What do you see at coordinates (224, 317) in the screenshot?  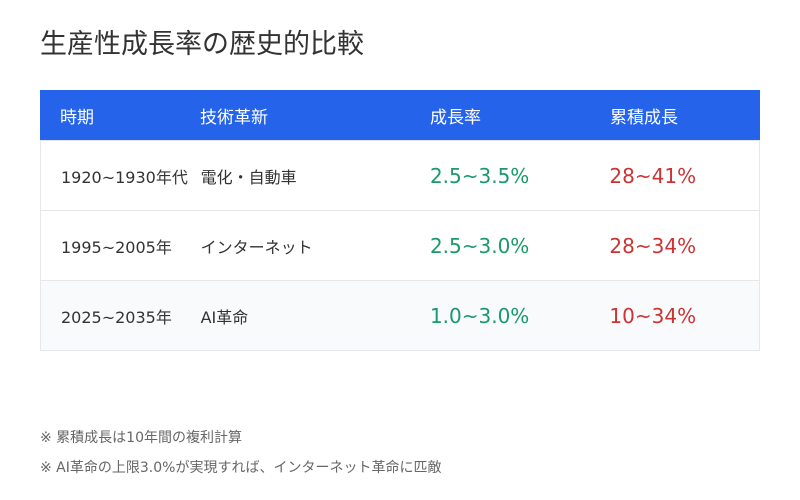 I see `cell-technology: AI革命` at bounding box center [224, 317].